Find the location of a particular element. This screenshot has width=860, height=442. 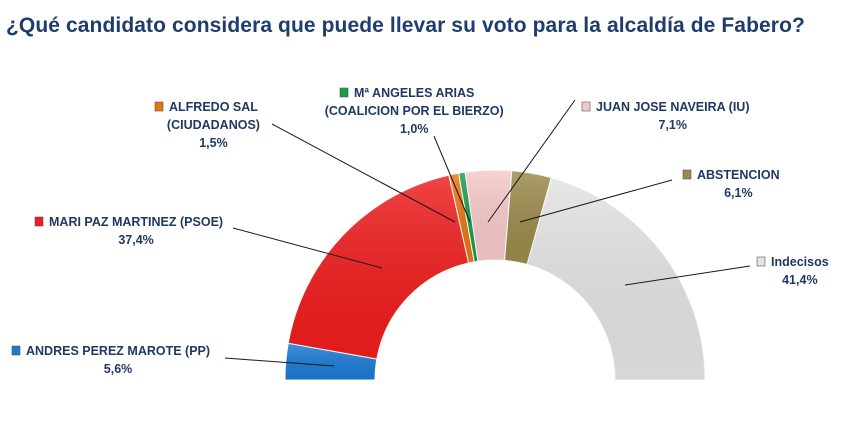

legend-swatch-alfredo-sal-ciudadanos is located at coordinates (159, 106).